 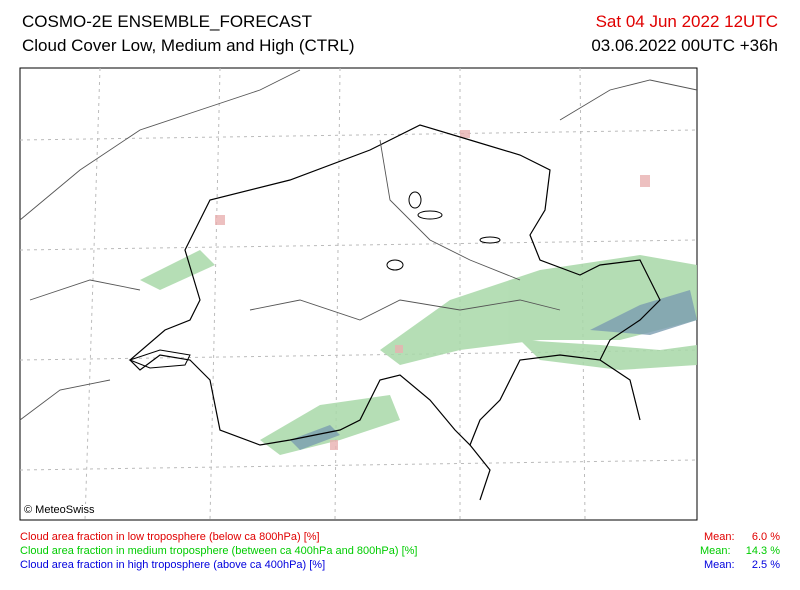 I want to click on title: COSMO-2E ENSEMBLE_FORECAST, so click(x=167, y=21).